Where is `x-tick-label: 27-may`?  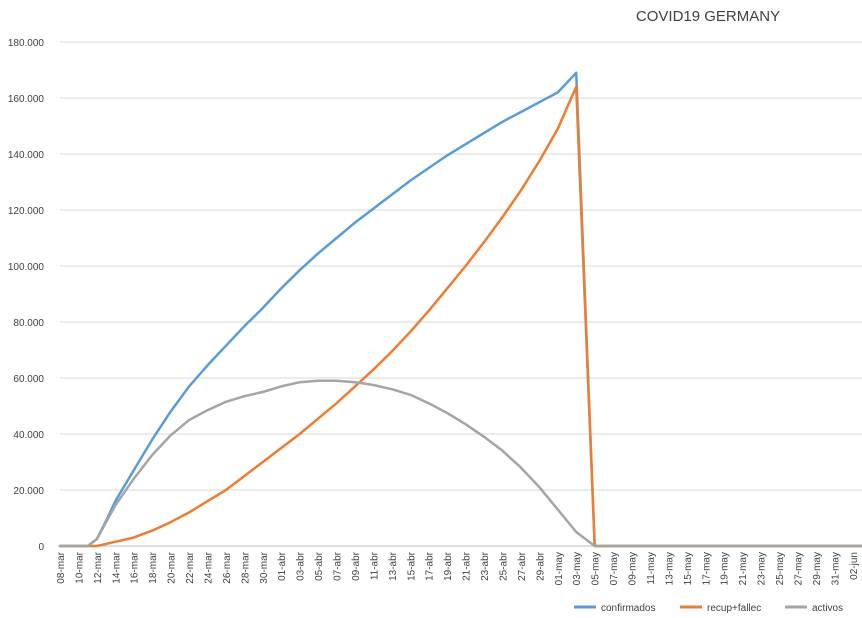 x-tick-label: 27-may is located at coordinates (798, 568).